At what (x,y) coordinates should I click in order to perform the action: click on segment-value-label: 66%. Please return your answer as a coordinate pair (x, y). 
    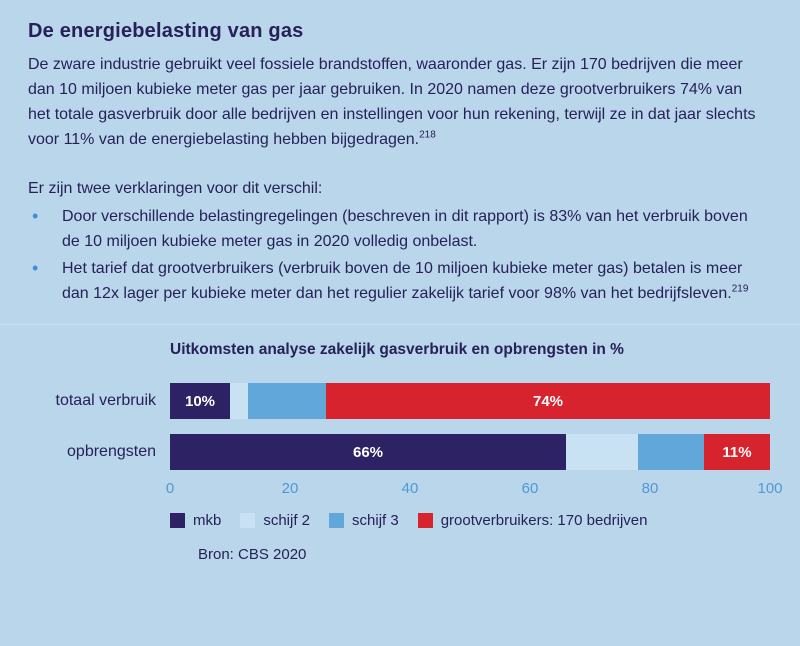
    Looking at the image, I should click on (368, 452).